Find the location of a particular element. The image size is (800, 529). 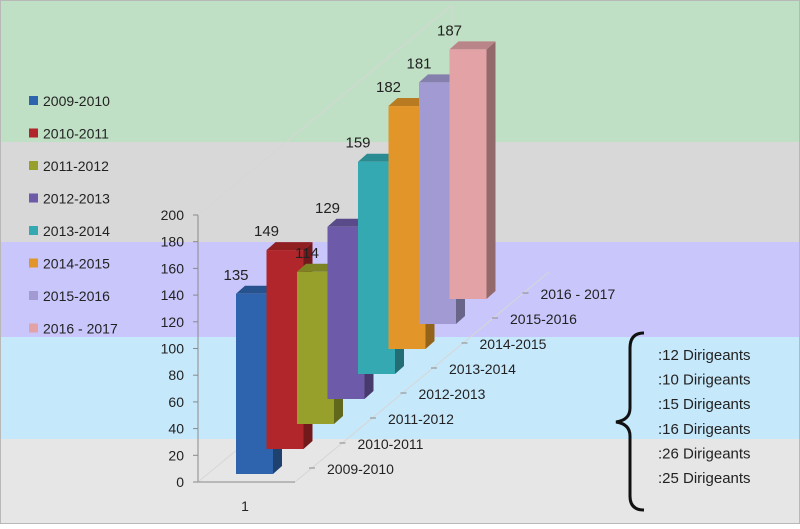

legend-item: 2016 - 2017 is located at coordinates (73, 329).